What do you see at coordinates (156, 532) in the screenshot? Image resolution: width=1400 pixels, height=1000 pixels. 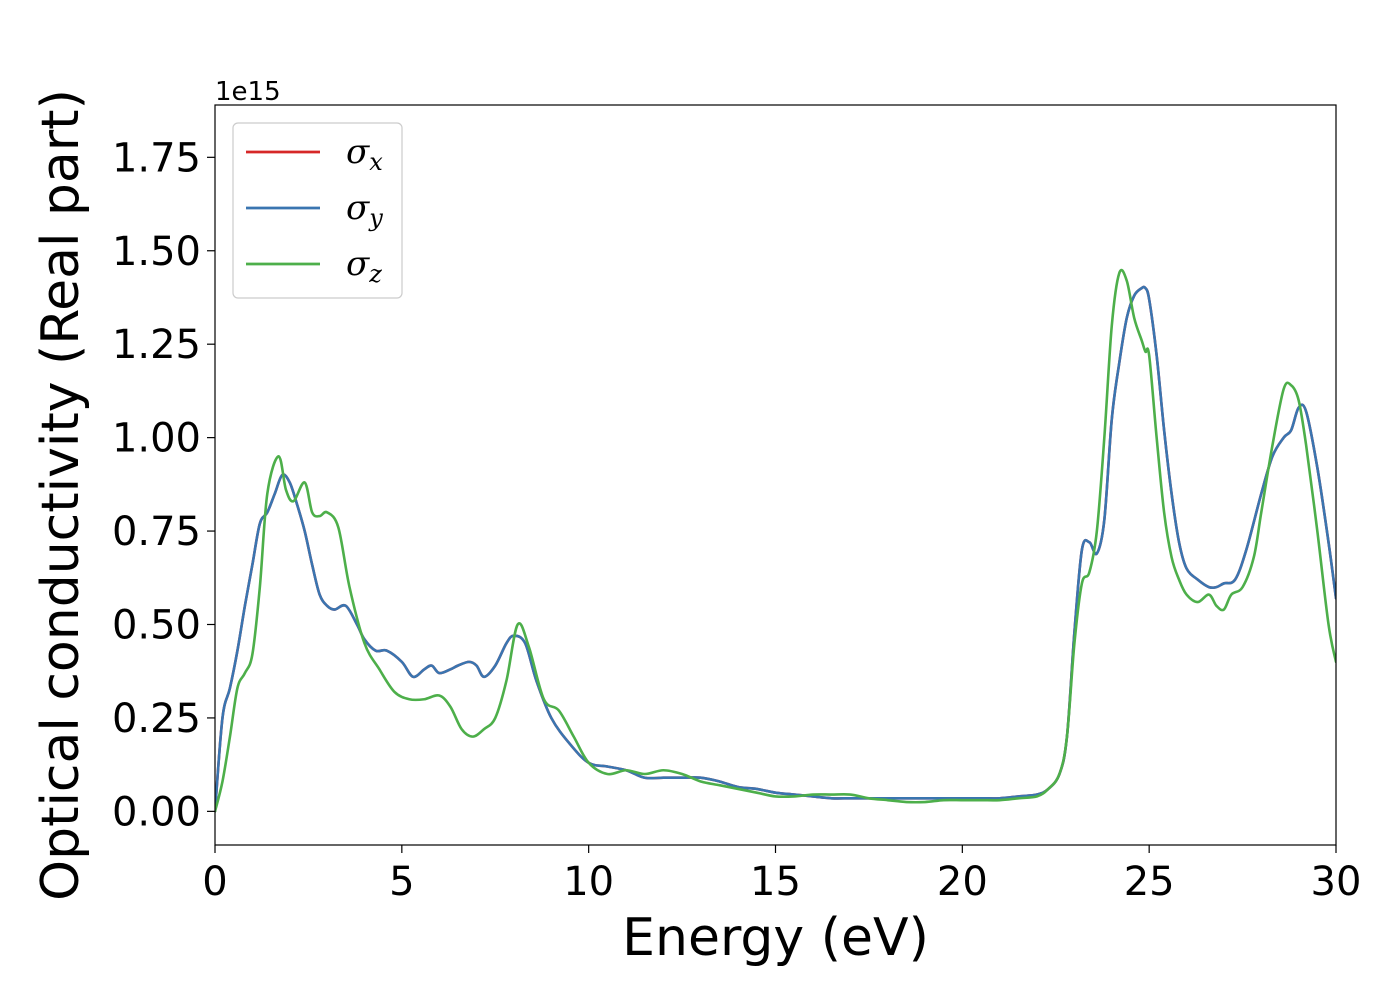 I see `y-tick-label: 0.75` at bounding box center [156, 532].